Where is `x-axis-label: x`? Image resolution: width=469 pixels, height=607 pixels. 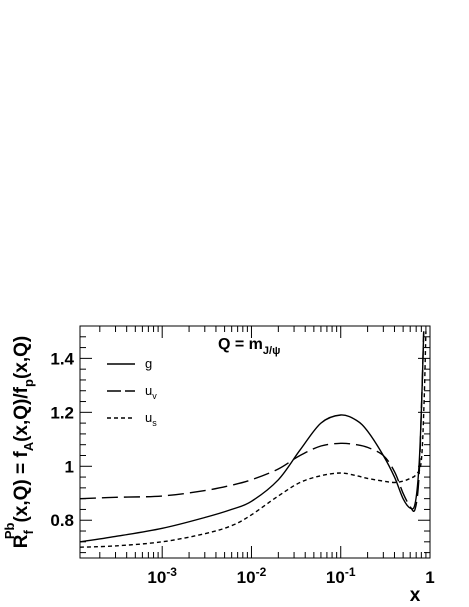
x-axis-label: x is located at coordinates (415, 595).